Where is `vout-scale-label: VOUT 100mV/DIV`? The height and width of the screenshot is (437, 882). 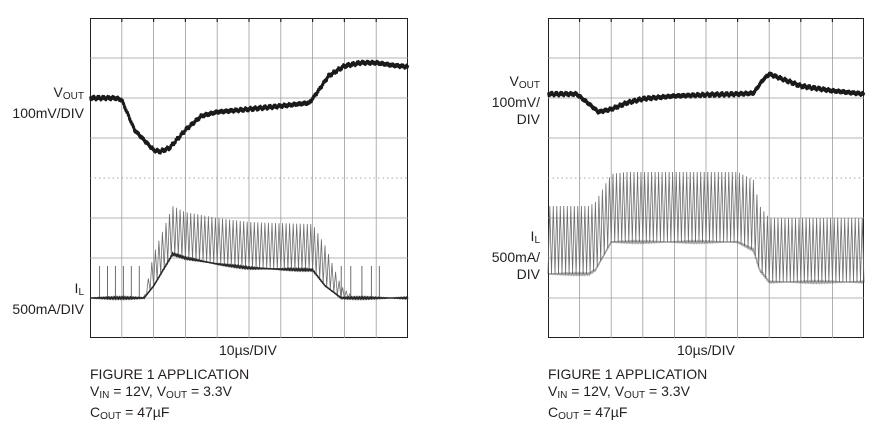 vout-scale-label: VOUT 100mV/DIV is located at coordinates (48, 102).